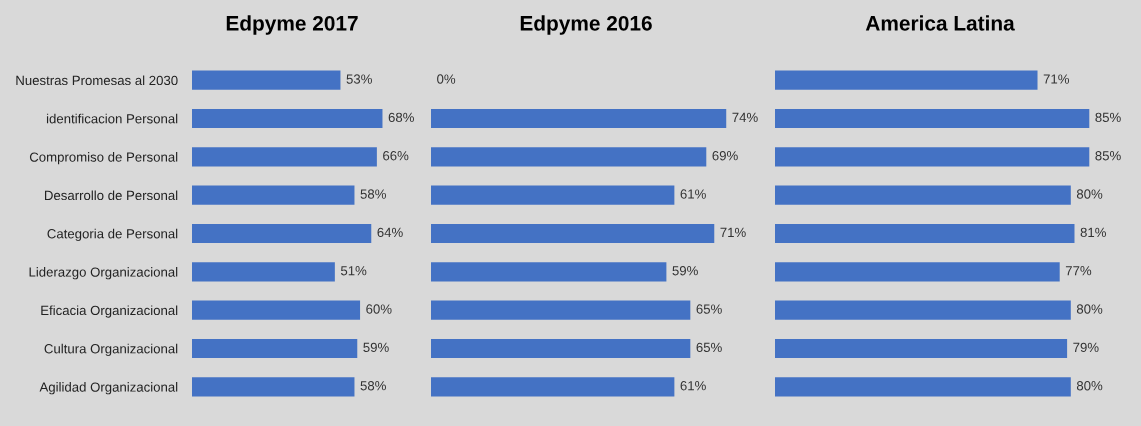 The image size is (1141, 426). I want to click on data-label: 77%, so click(1078, 271).